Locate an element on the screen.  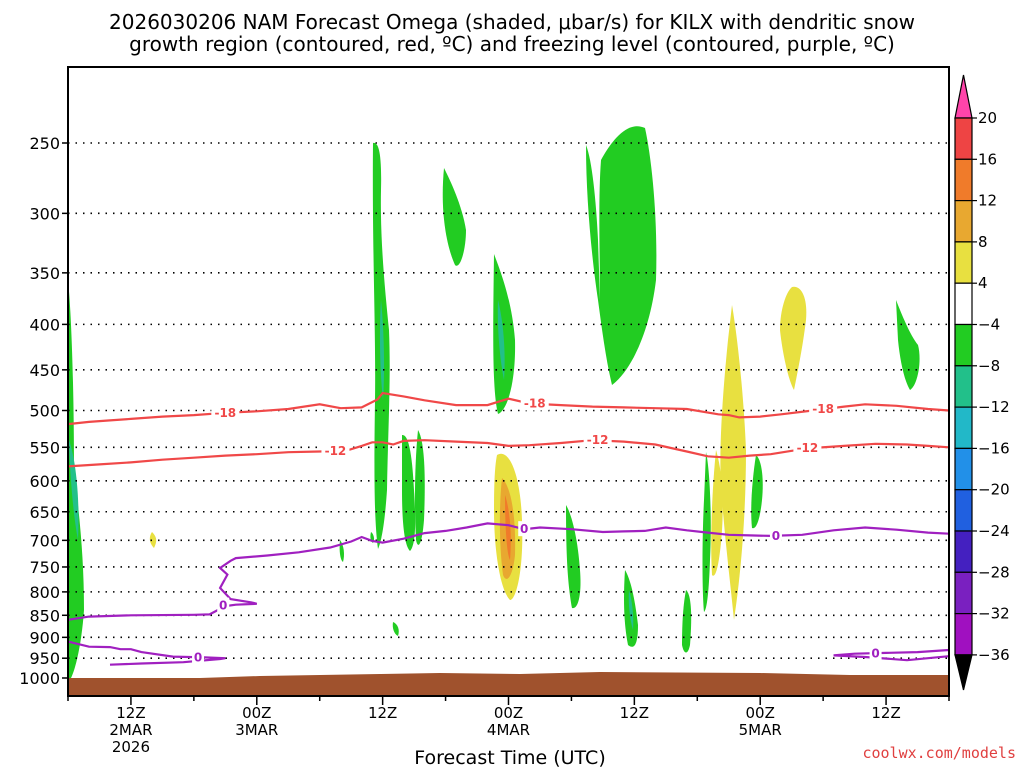
colorbar-top-arrow is located at coordinates (963, 96).